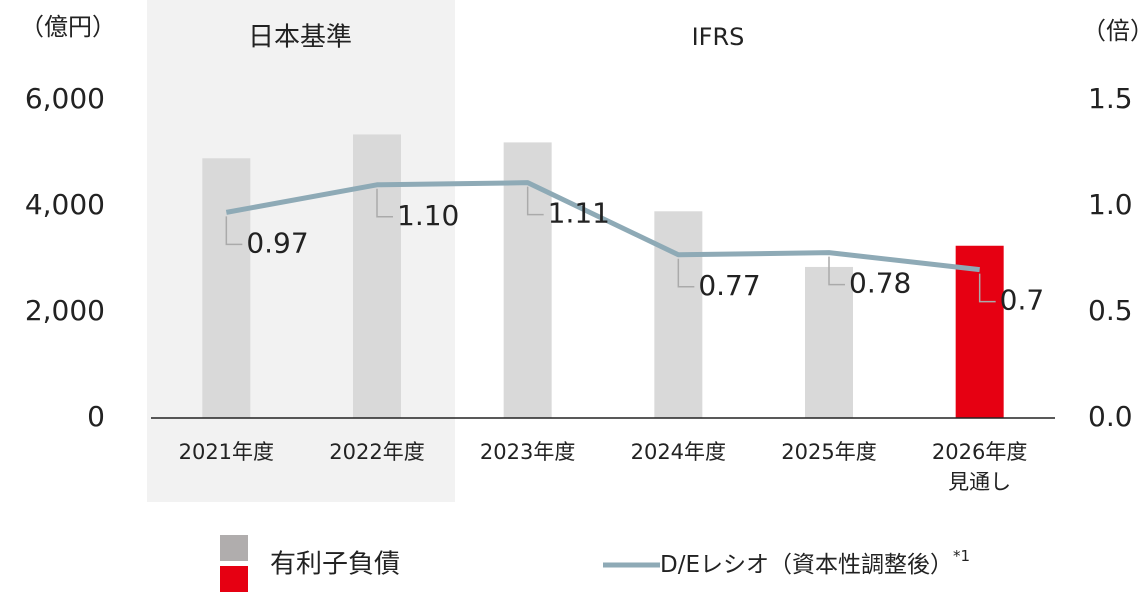 This screenshot has height=594, width=1148. What do you see at coordinates (1110, 310) in the screenshot?
I see `y2-tick-label: 0.5` at bounding box center [1110, 310].